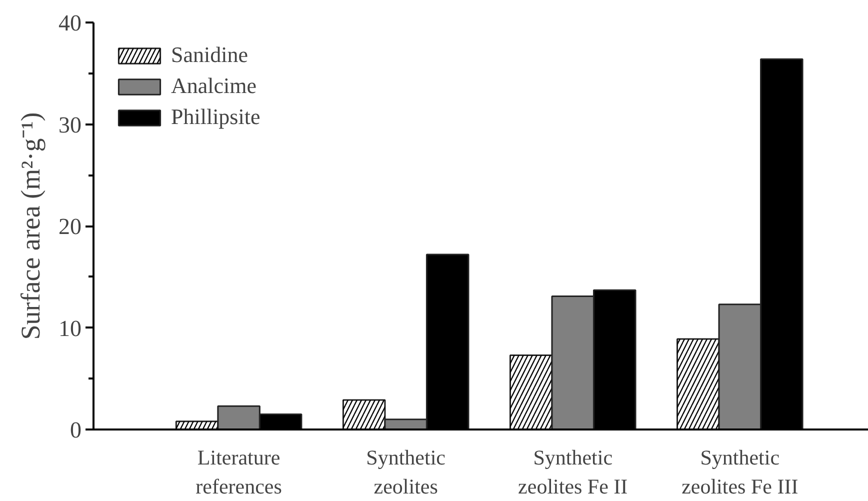  Describe the element at coordinates (215, 117) in the screenshot. I see `legend-label: Phillipsite` at that location.